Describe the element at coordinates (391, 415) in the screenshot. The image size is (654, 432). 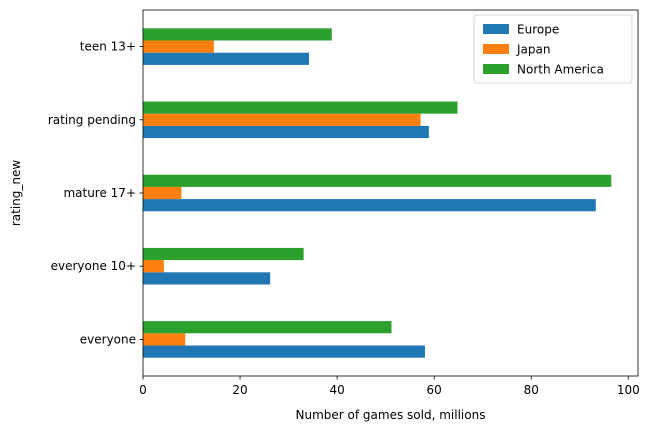
I see `x-axis-label: Number of games sold, millions` at that location.